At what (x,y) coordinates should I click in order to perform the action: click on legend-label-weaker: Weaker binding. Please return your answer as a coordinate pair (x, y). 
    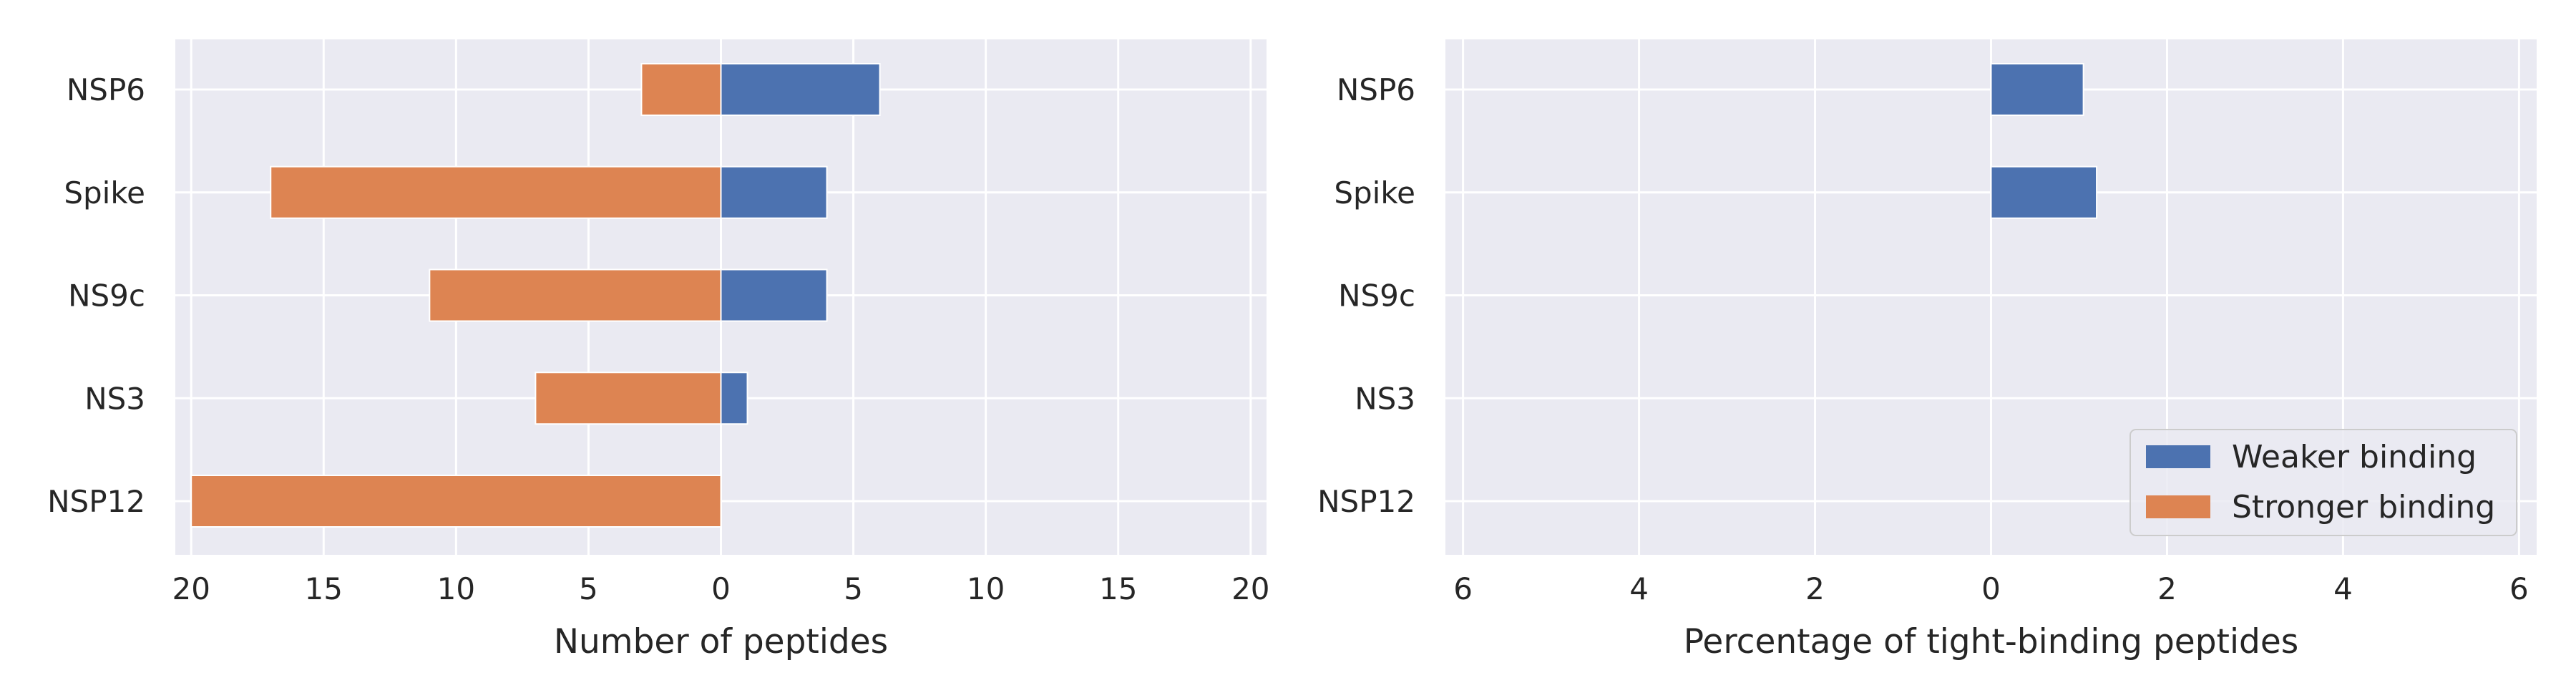
    Looking at the image, I should click on (2354, 457).